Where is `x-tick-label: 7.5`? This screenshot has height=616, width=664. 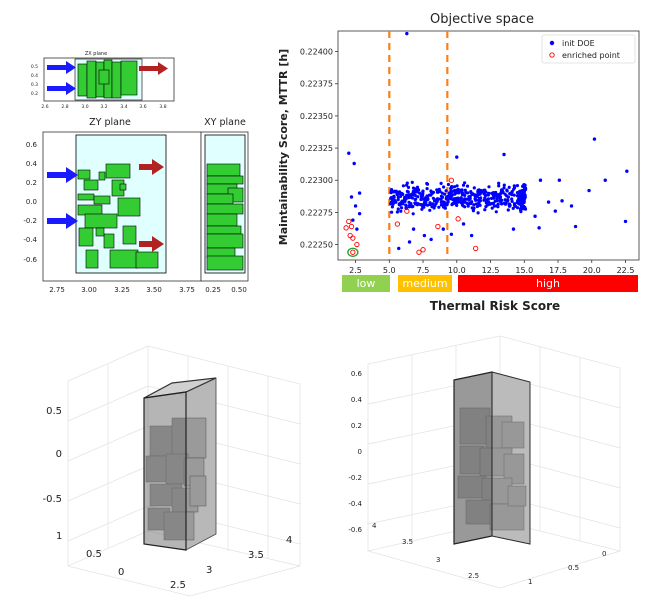
x-tick-label: 7.5 is located at coordinates (423, 270).